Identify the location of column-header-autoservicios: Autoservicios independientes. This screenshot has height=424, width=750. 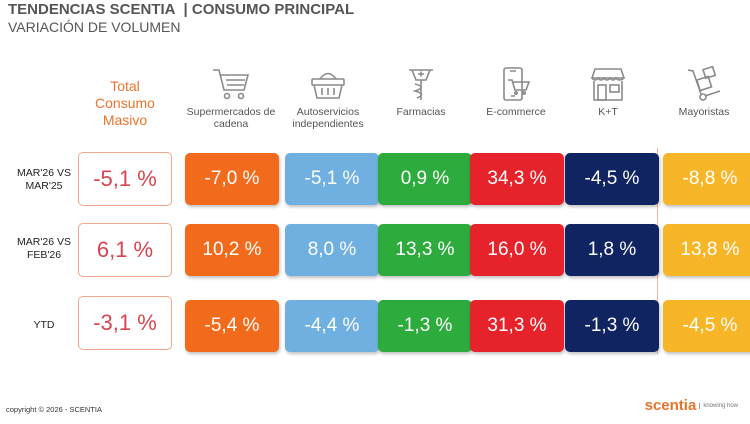
(328, 94).